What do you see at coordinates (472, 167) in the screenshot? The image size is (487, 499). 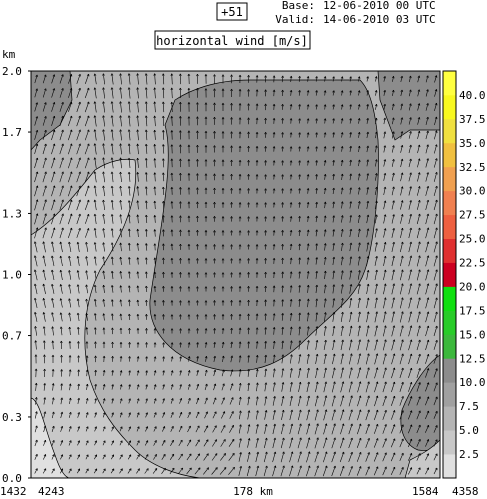 I see `colorbar-tick-label: 32.5` at bounding box center [472, 167].